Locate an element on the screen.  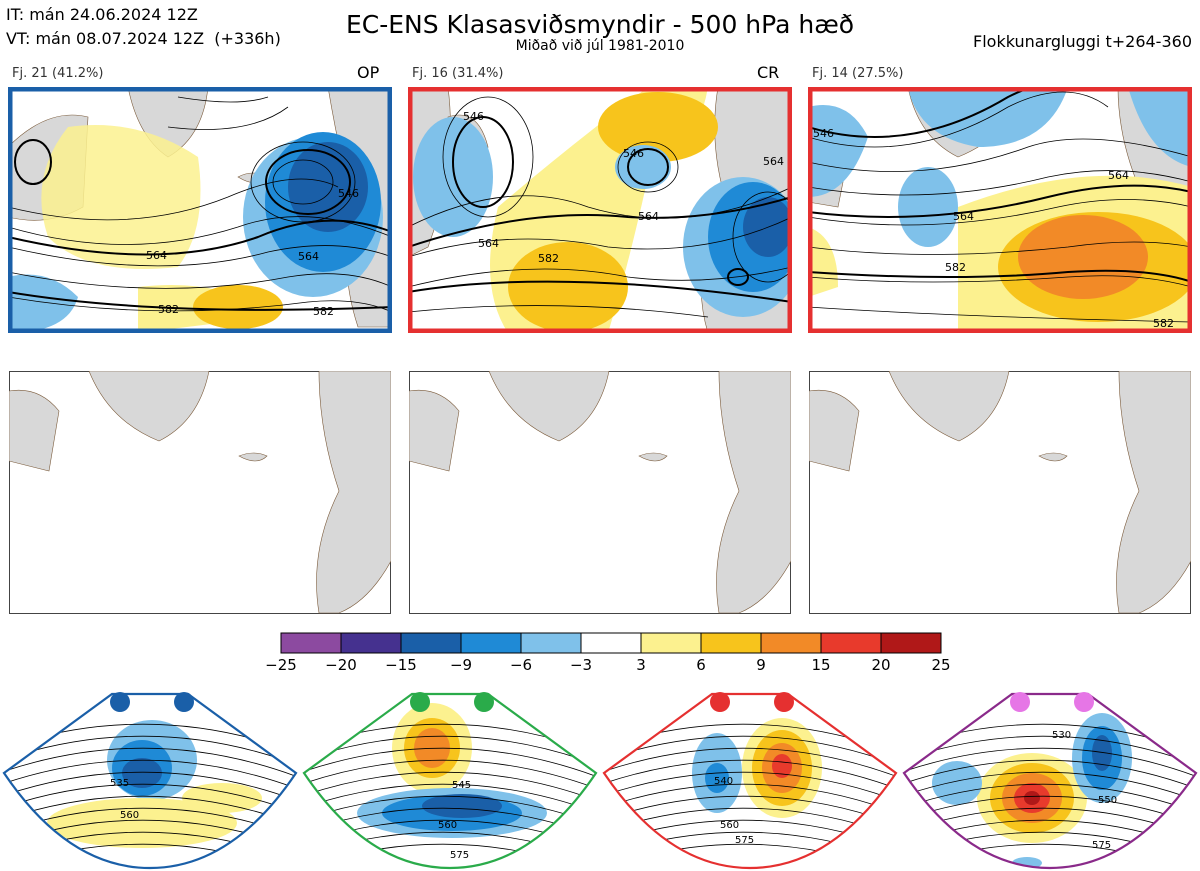
cluster-tag-1: OP is located at coordinates (368, 72).